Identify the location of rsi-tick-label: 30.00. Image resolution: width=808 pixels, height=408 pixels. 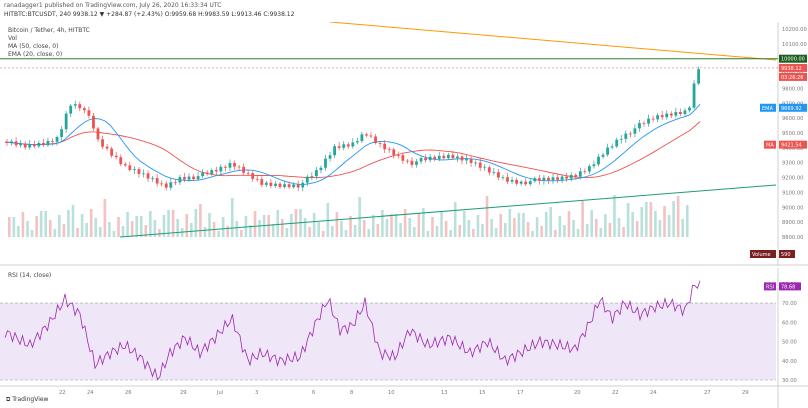
(789, 381).